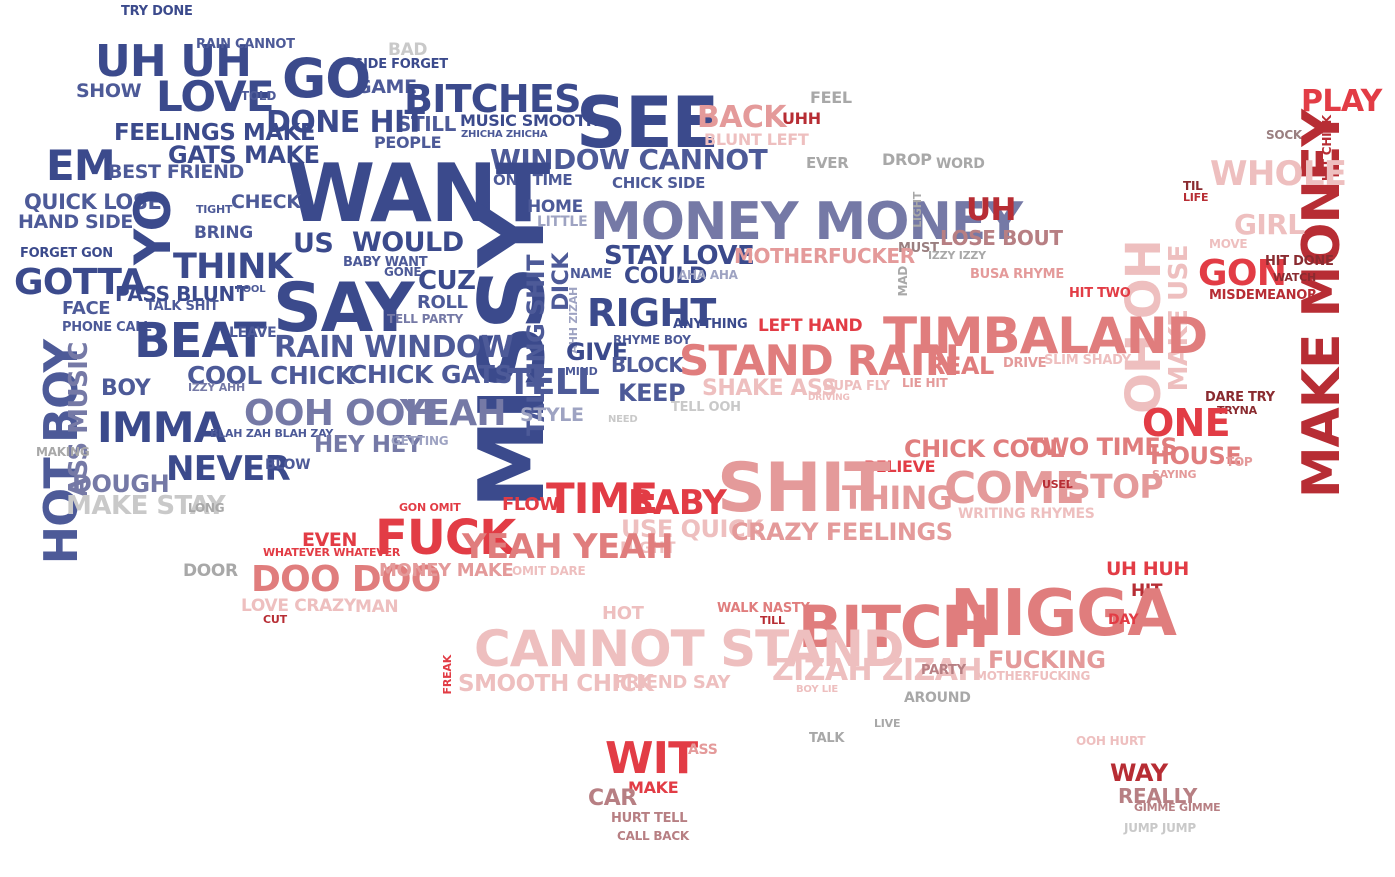 This screenshot has height=877, width=1395. What do you see at coordinates (877, 670) in the screenshot?
I see `word-zizah-zizah: ZIZAH ZIZAH` at bounding box center [877, 670].